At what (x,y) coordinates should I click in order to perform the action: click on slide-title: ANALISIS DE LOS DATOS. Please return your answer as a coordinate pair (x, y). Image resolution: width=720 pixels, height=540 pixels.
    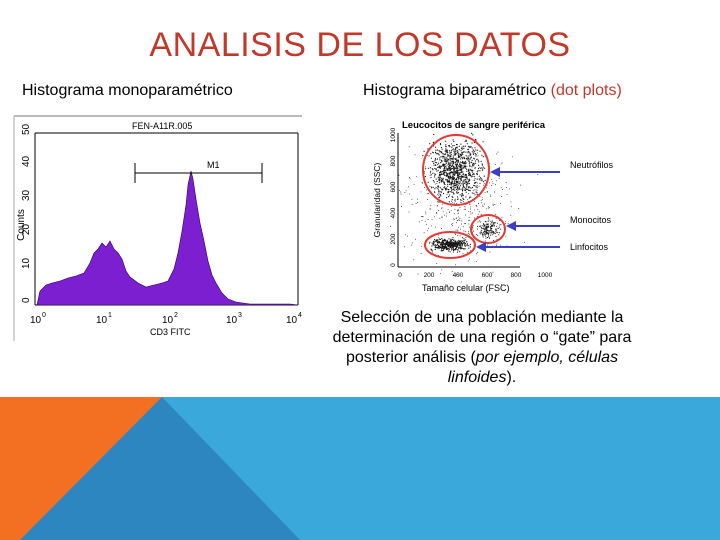
    Looking at the image, I should click on (360, 45).